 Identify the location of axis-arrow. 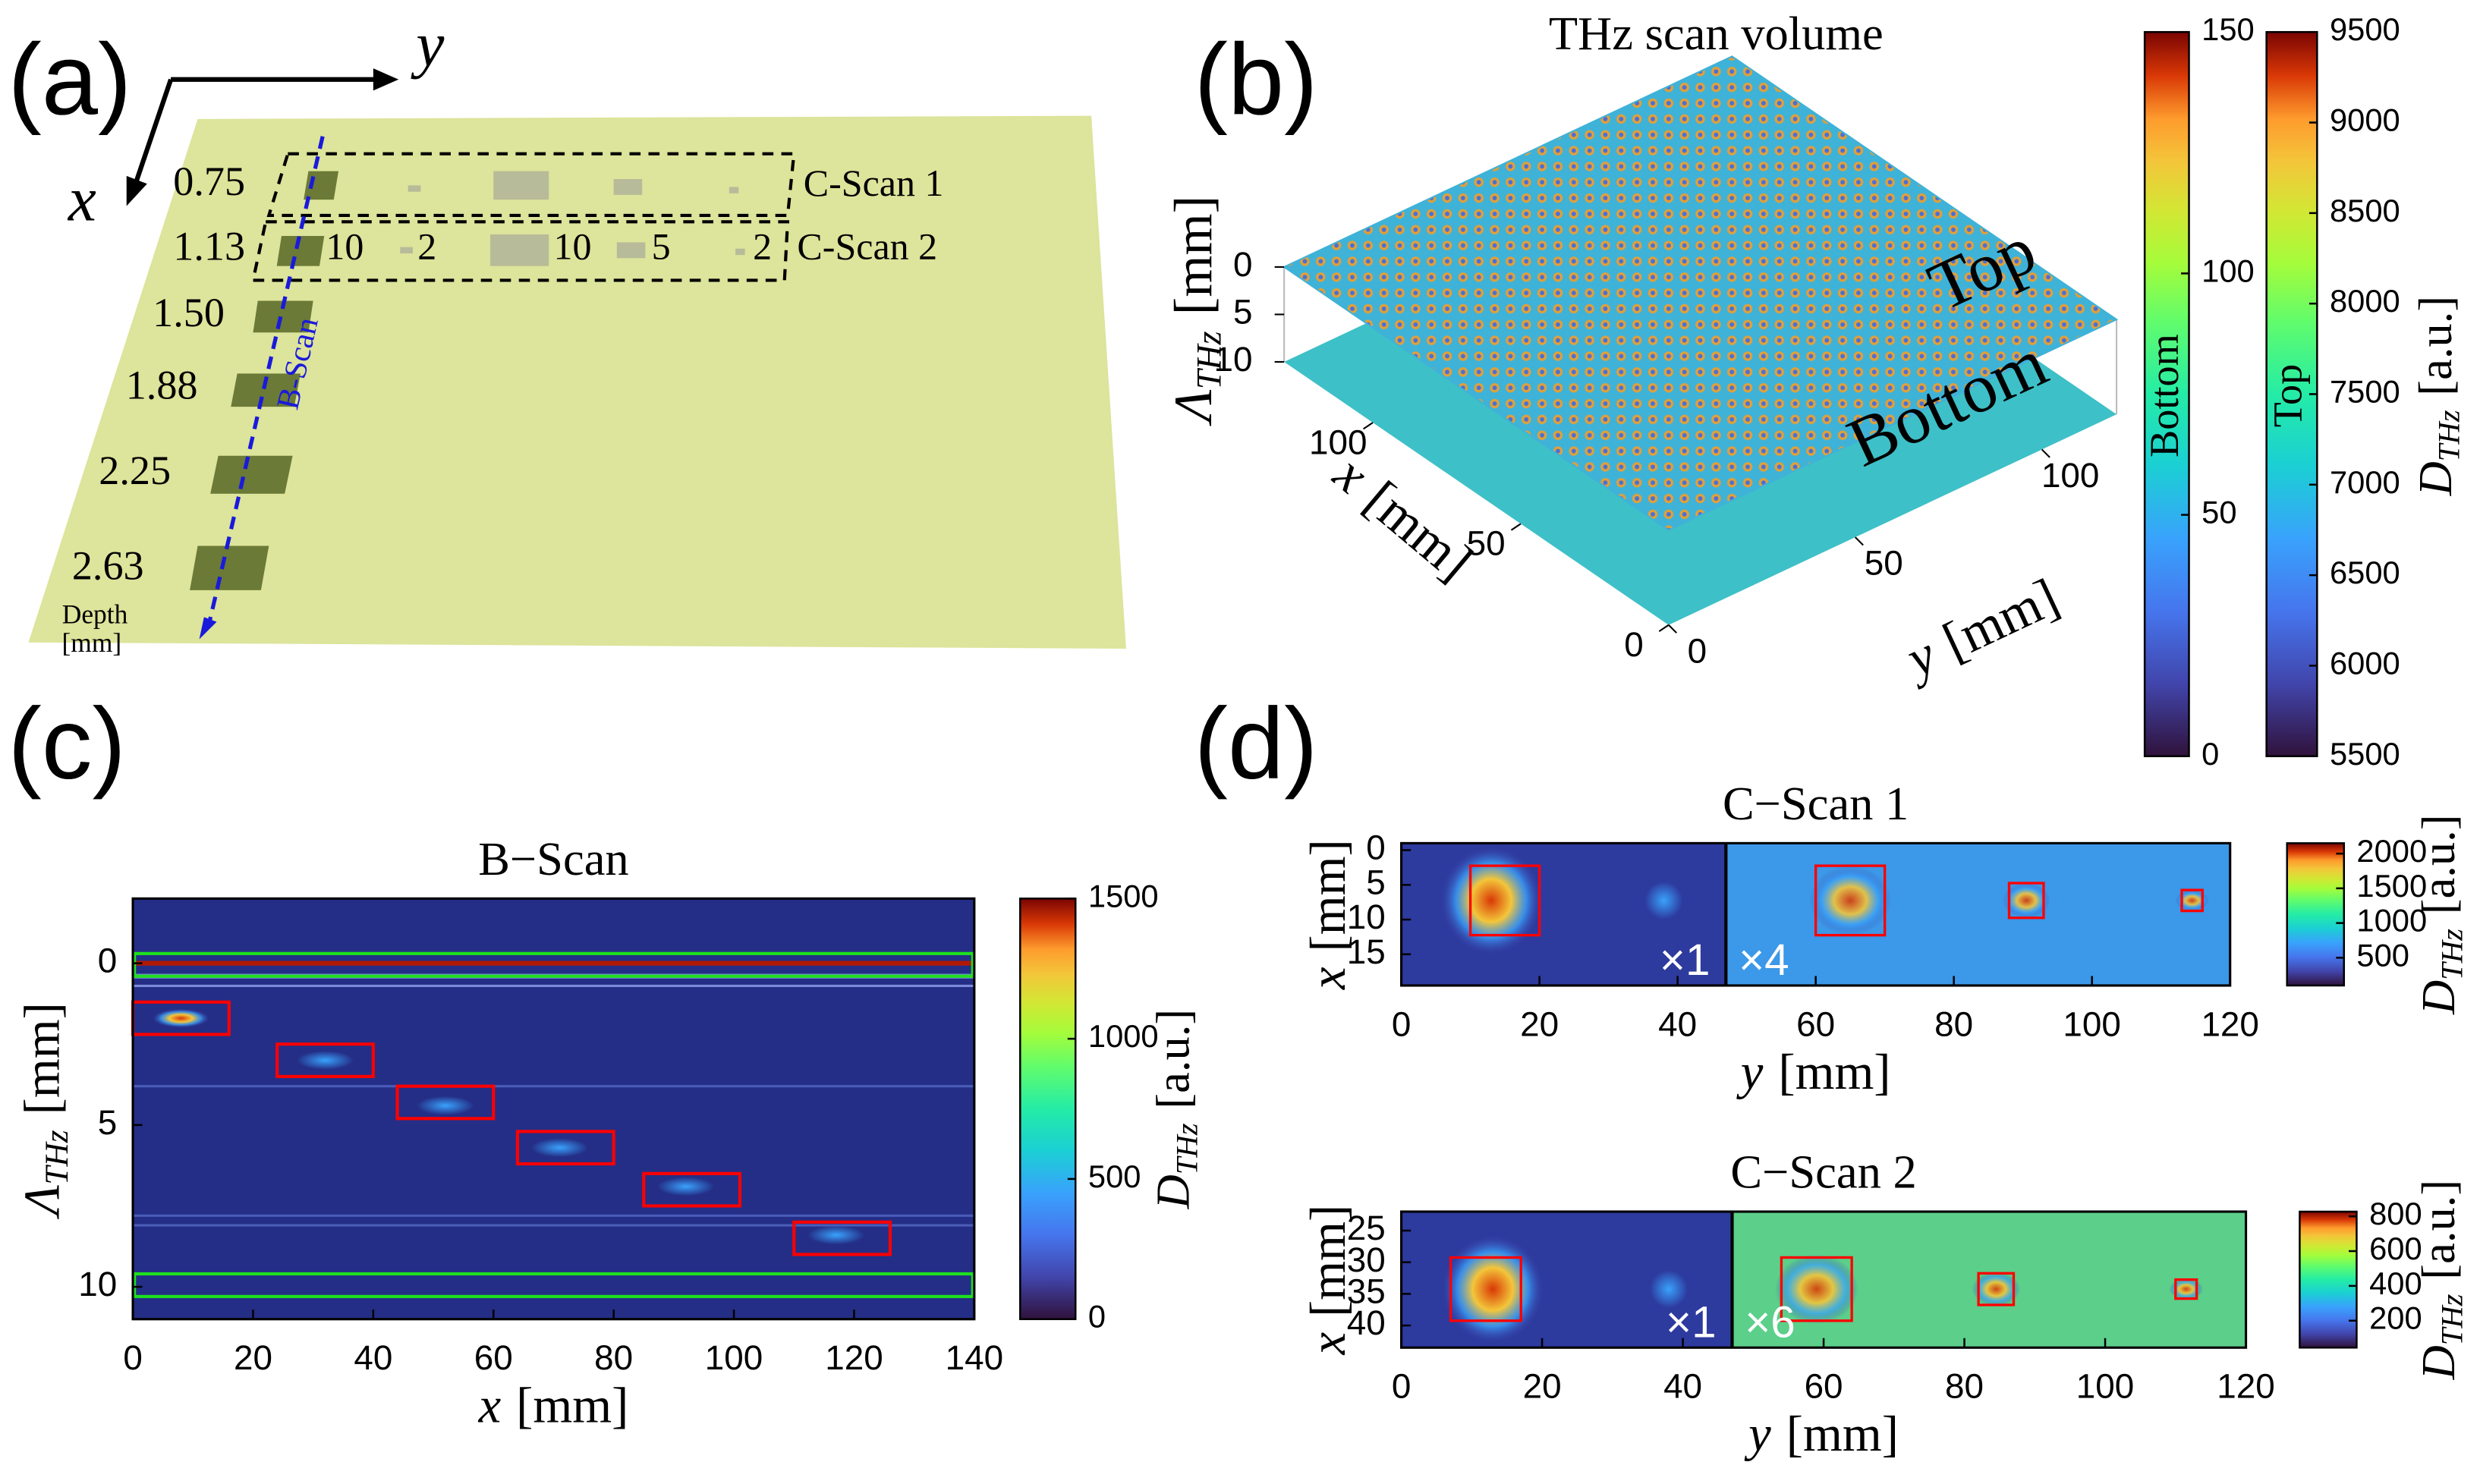
(154, 131).